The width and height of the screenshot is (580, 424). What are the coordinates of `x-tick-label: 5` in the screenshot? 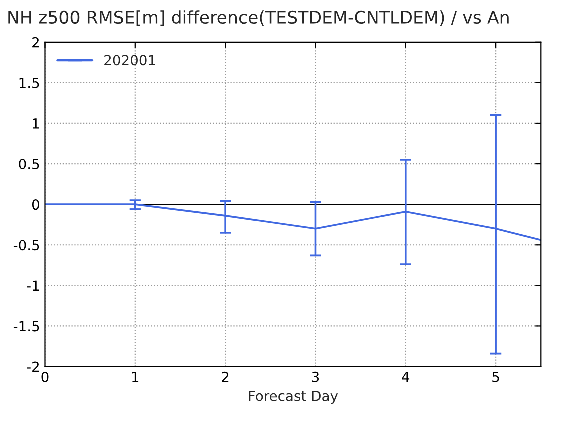 It's located at (496, 377).